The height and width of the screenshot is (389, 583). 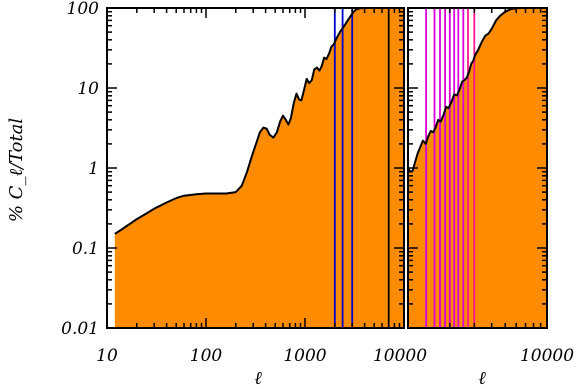 I want to click on left-x-tick-label: 100, so click(x=206, y=356).